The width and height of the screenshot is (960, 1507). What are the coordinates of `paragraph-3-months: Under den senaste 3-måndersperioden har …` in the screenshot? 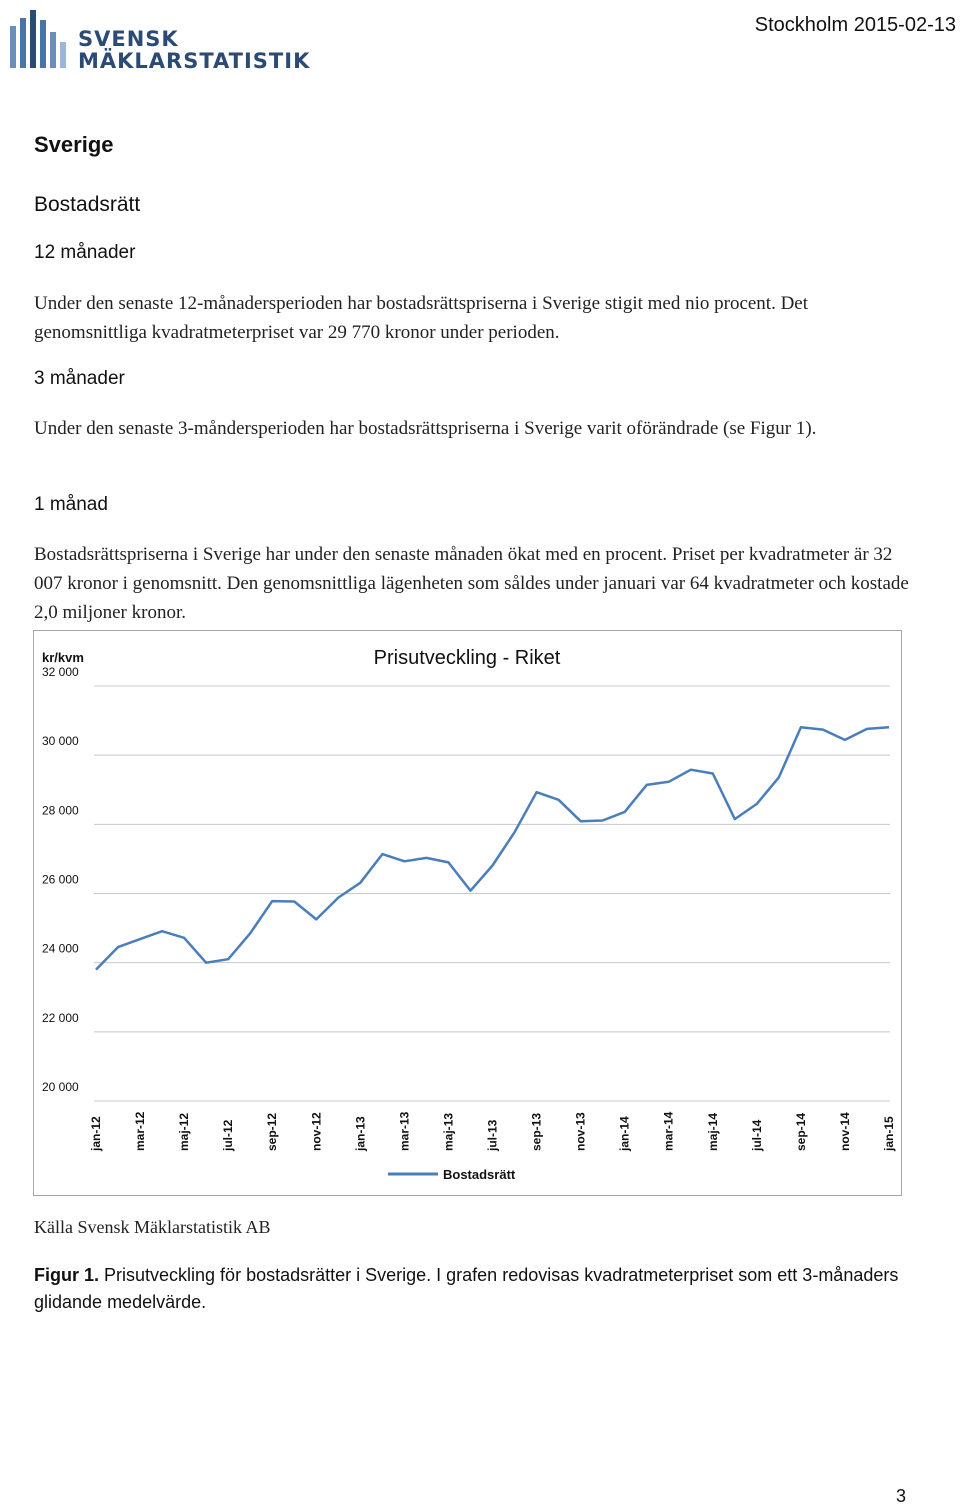 It's located at (425, 428).